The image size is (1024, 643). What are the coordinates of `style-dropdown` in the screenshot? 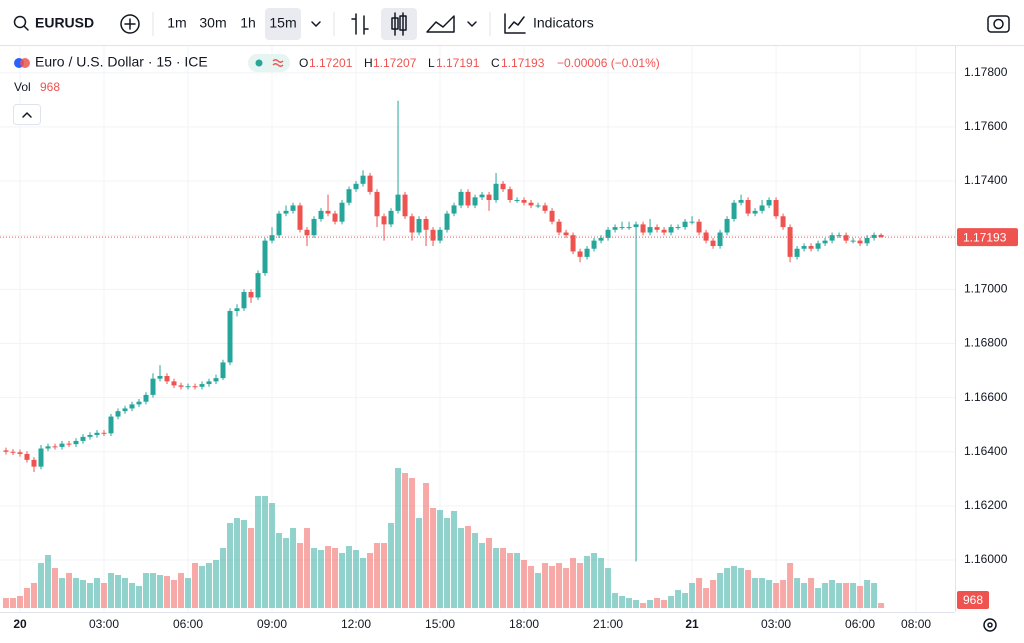 It's located at (472, 24).